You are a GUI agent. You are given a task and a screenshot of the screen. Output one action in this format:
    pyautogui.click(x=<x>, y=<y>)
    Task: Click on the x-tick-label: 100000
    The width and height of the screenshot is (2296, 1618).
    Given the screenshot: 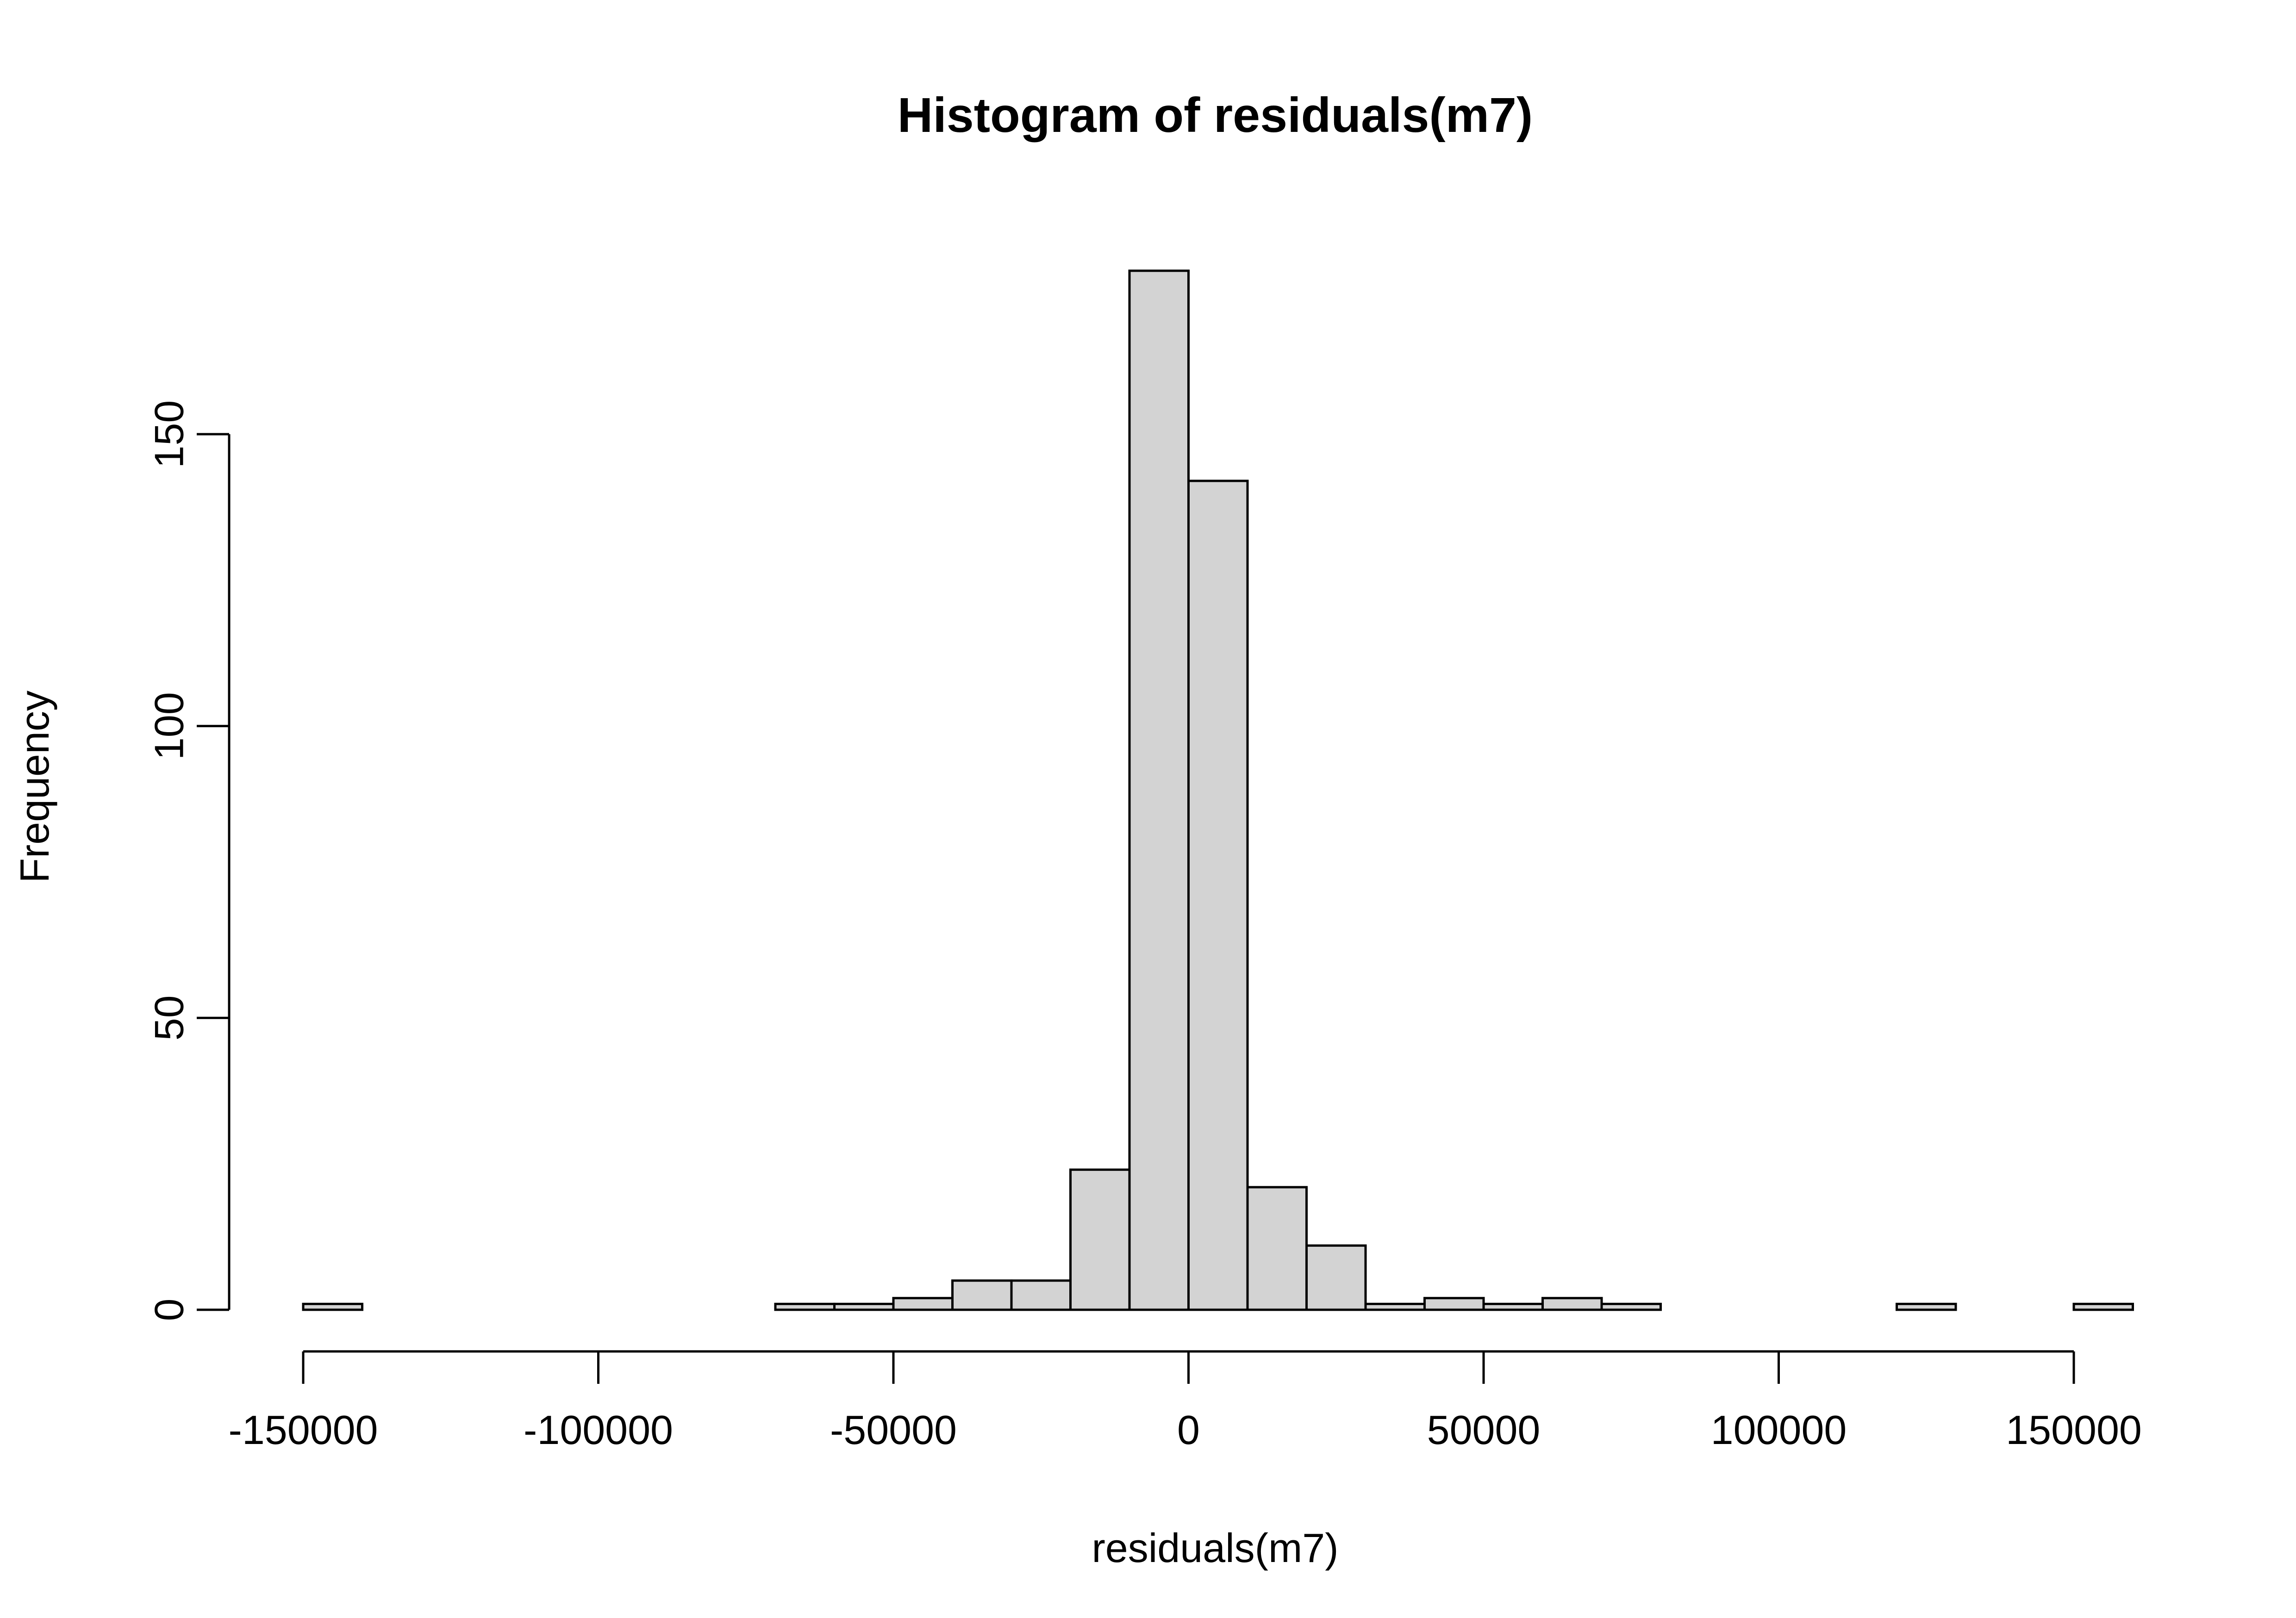 What is the action you would take?
    pyautogui.click(x=1779, y=1430)
    